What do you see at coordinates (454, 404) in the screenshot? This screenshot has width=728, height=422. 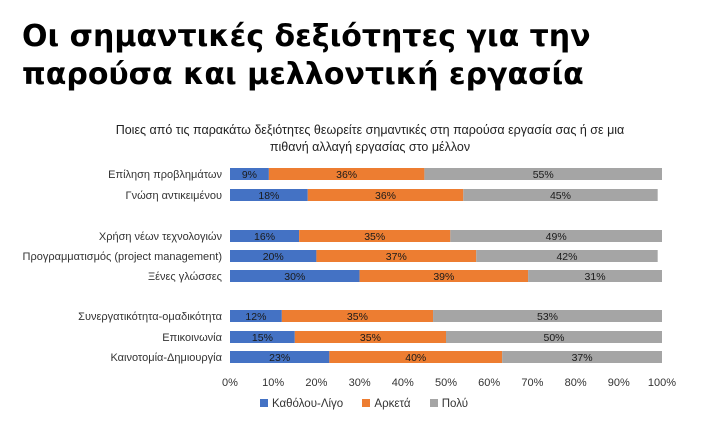 I see `legend-label-very: Πολύ` at bounding box center [454, 404].